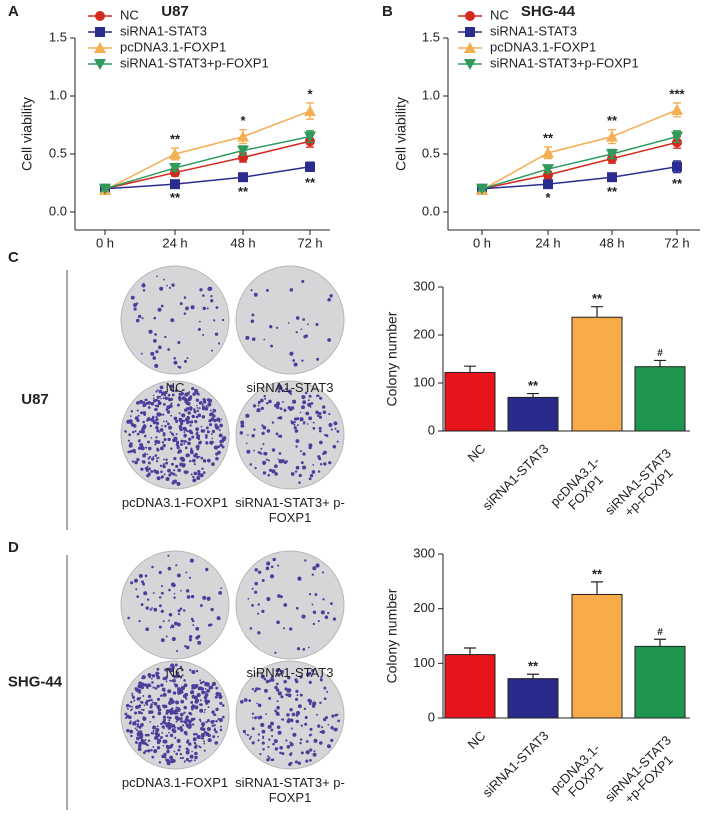  What do you see at coordinates (290, 510) in the screenshot?
I see `plate-label: siRNA1-STAT3+ p-FOXP1` at bounding box center [290, 510].